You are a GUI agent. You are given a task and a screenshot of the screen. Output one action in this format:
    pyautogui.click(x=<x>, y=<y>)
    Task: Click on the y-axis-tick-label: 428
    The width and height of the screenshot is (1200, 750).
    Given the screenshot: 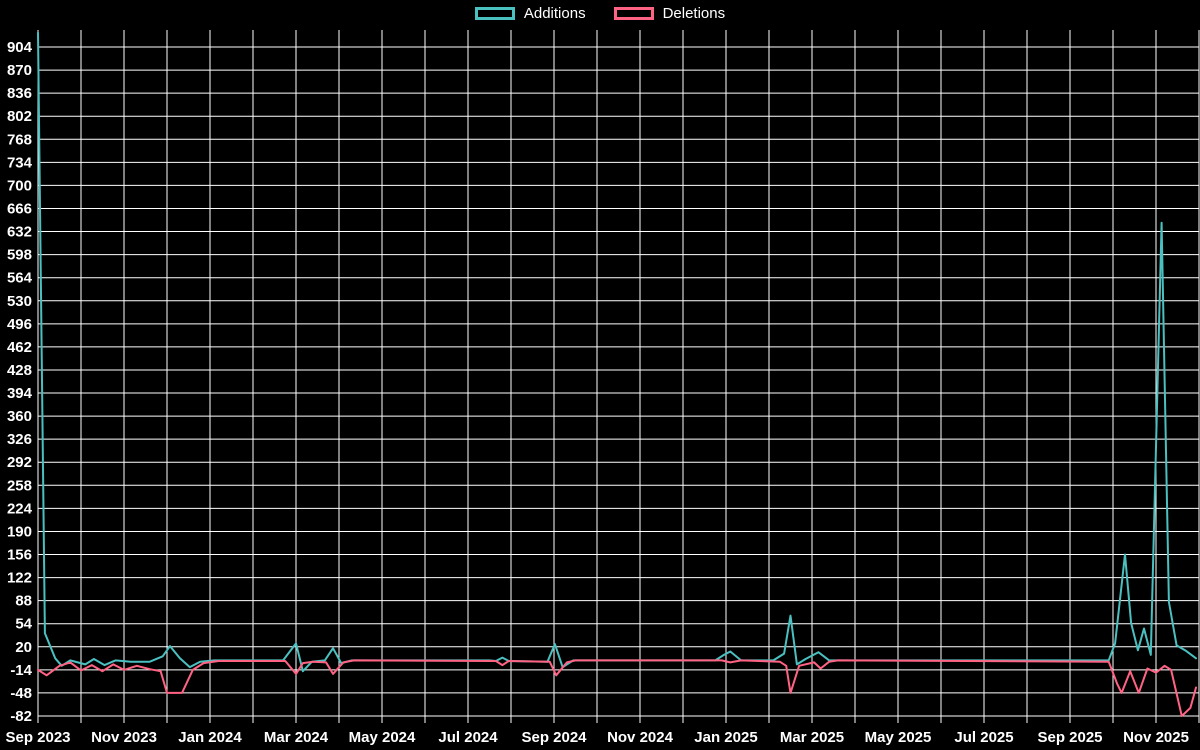 What is the action you would take?
    pyautogui.click(x=19, y=370)
    